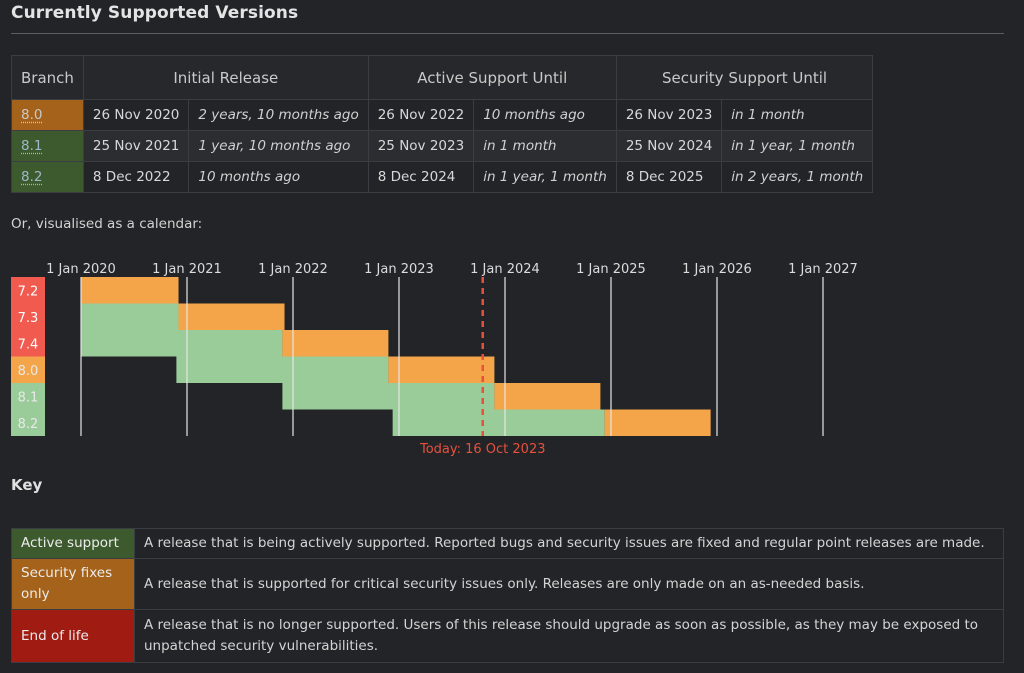 The height and width of the screenshot is (673, 1024). What do you see at coordinates (399, 269) in the screenshot?
I see `year-label: 1 Jan 2023` at bounding box center [399, 269].